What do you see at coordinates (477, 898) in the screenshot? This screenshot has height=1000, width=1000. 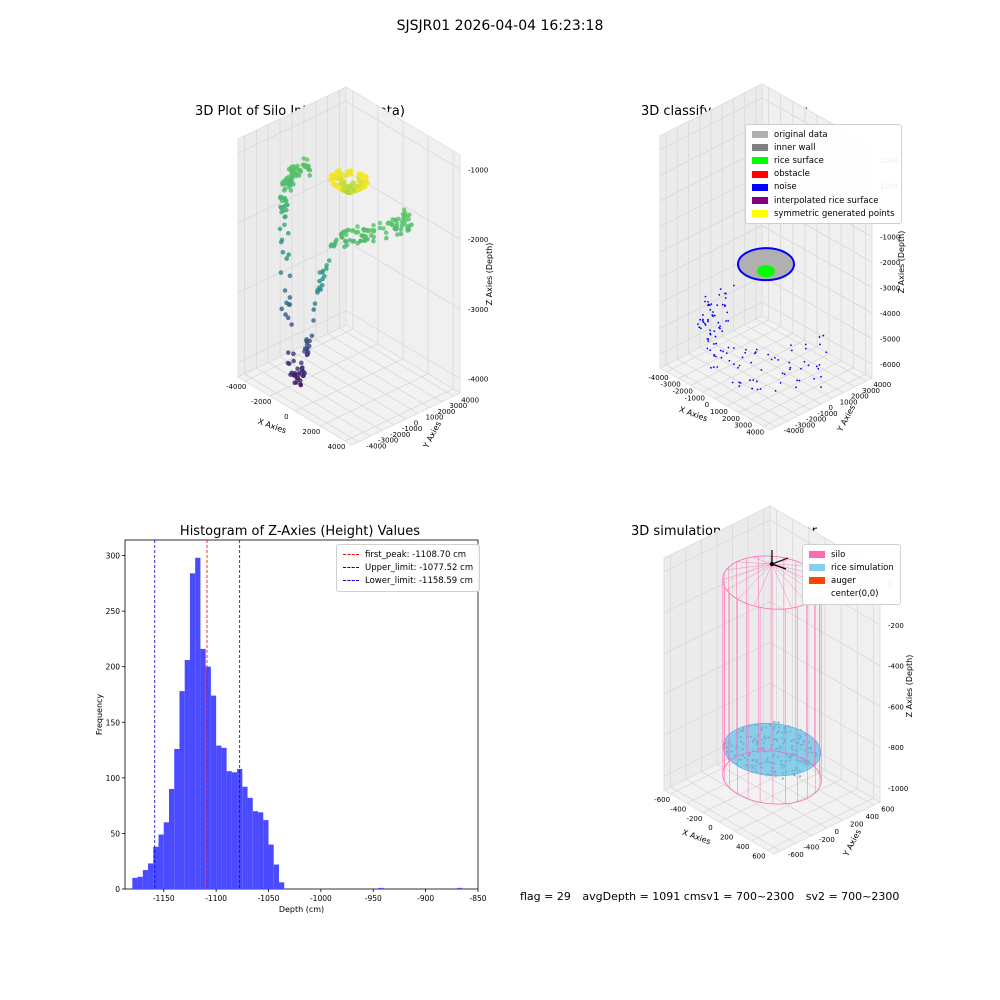 I see `x-tick-label: -850` at bounding box center [477, 898].